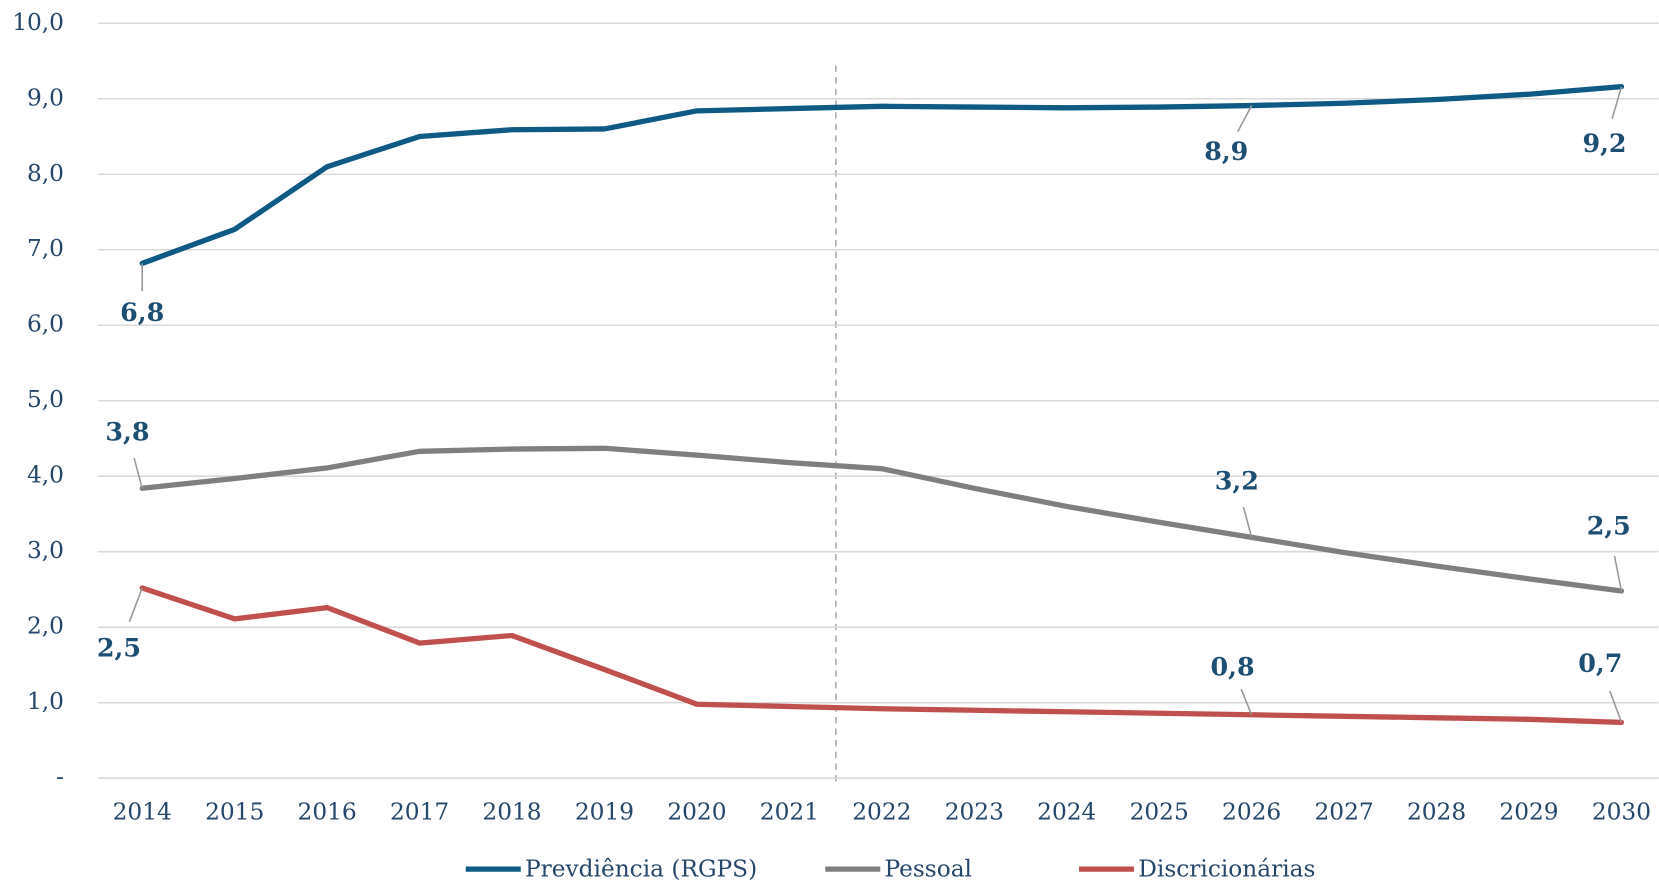  What do you see at coordinates (142, 312) in the screenshot?
I see `data-label: 6,8` at bounding box center [142, 312].